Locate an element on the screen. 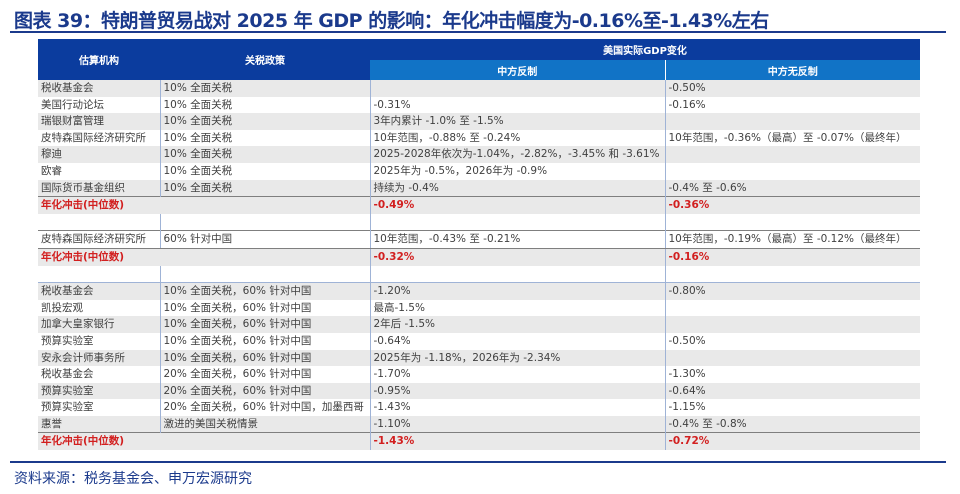 The image size is (960, 494). table-row: 税收基金会 10% 全面关税，60% 针对中国 -1.20% -0.80% is located at coordinates (479, 291).